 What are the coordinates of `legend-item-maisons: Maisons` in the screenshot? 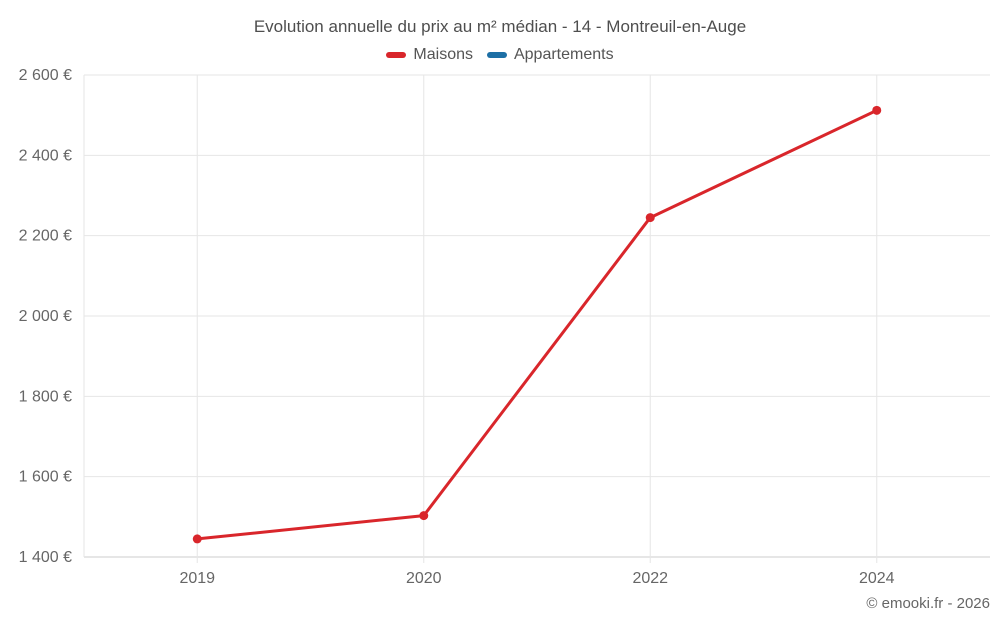 It's located at (429, 55).